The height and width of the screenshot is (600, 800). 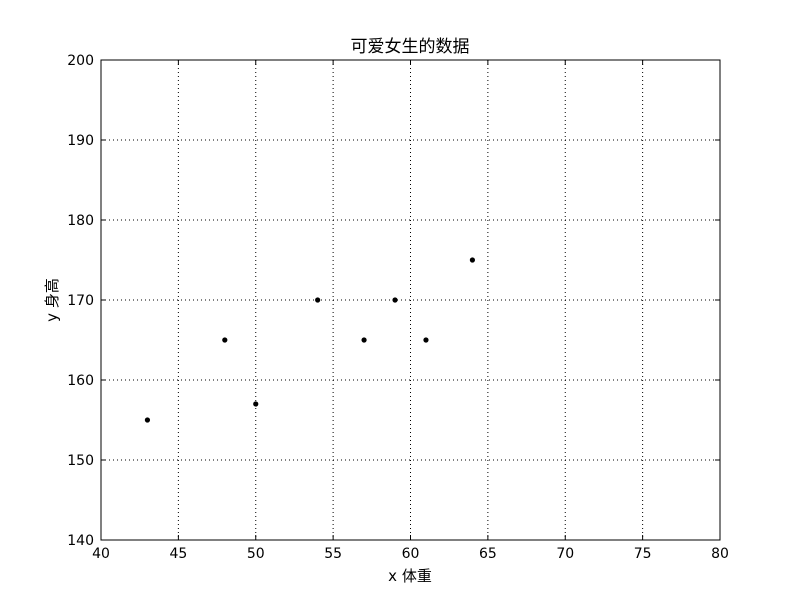 I want to click on y-tick-label: 180, so click(x=80, y=221).